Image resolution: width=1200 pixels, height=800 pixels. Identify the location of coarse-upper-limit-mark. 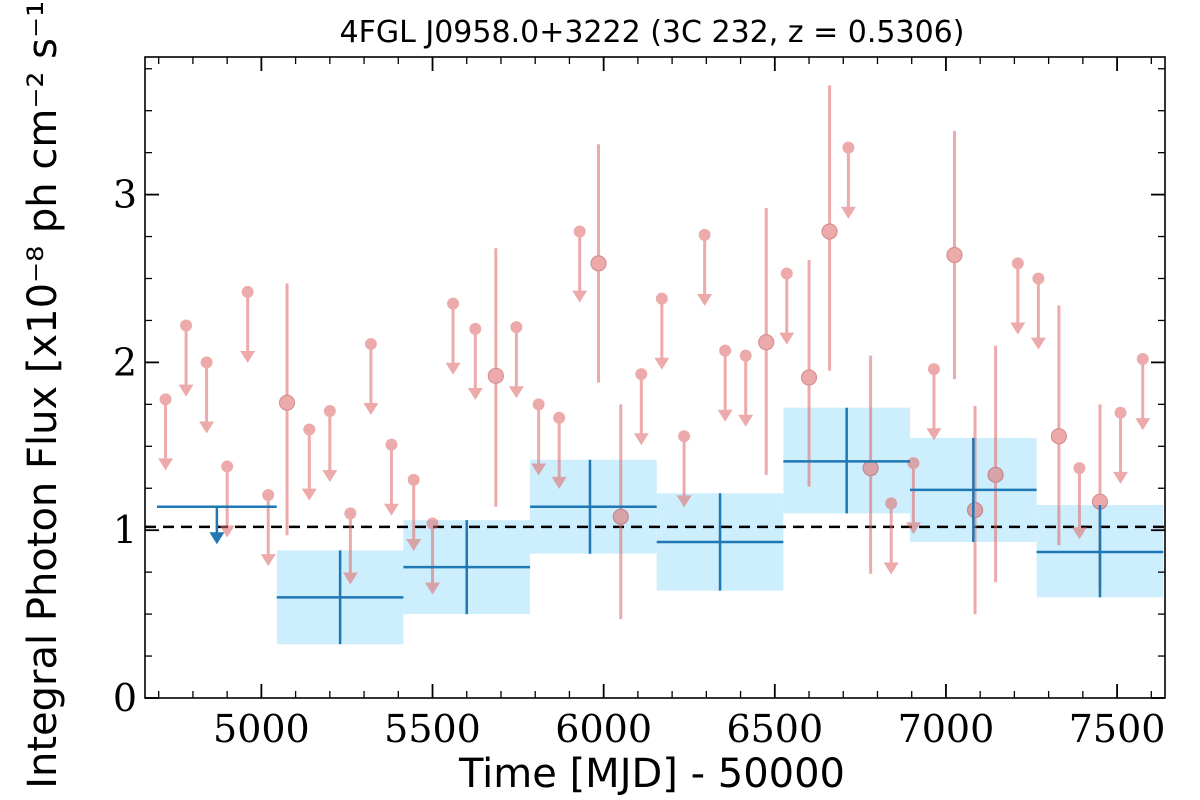
(216, 525).